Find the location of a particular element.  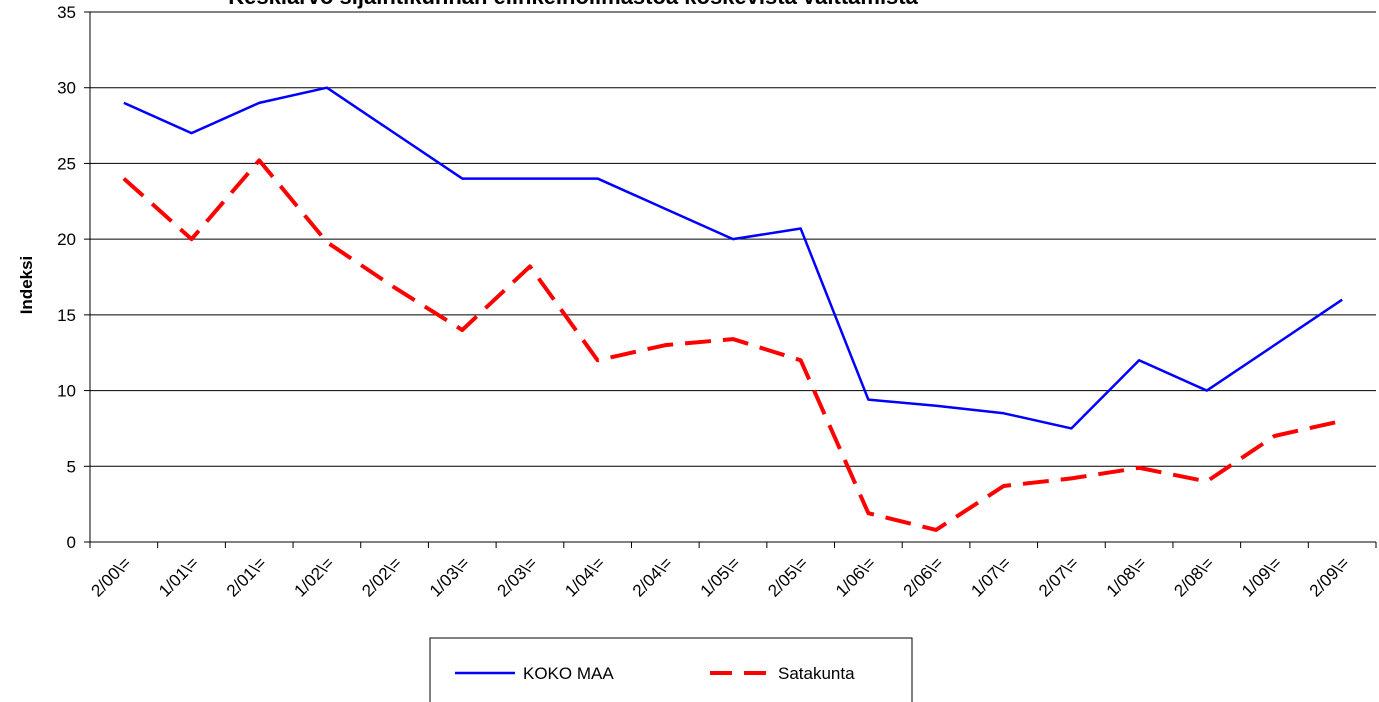

x-tick-label: 1/05\= is located at coordinates (720, 576).